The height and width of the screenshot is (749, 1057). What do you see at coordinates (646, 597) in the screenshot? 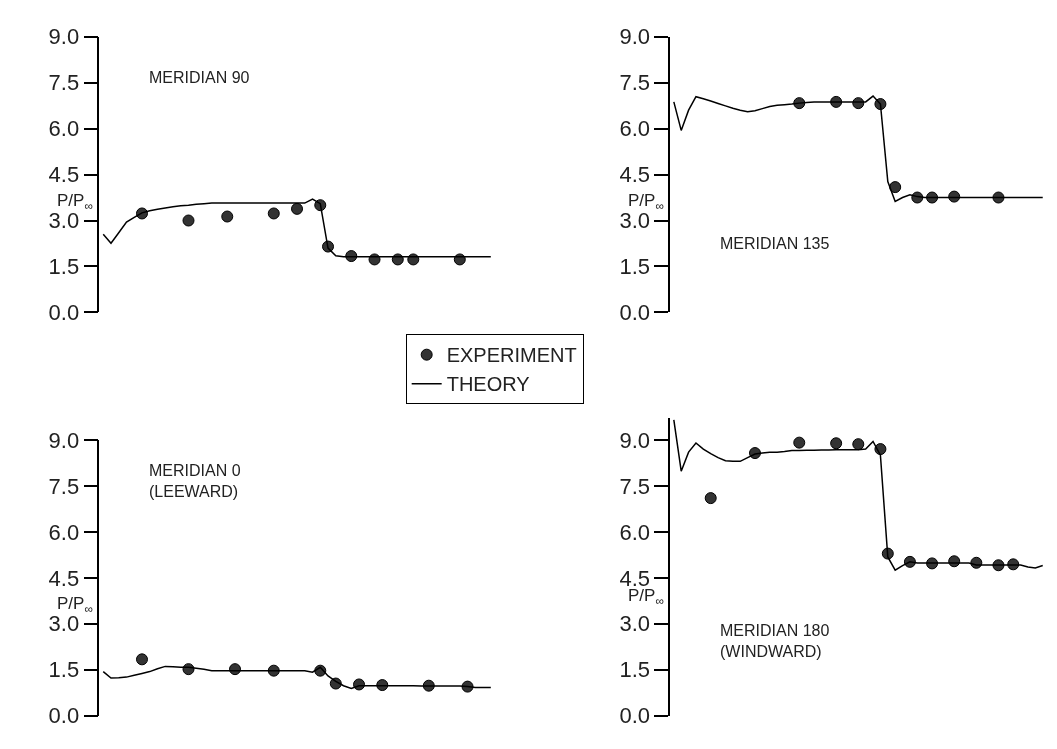
I see `y-axis-title: P/P$_{∞}$` at bounding box center [646, 597].